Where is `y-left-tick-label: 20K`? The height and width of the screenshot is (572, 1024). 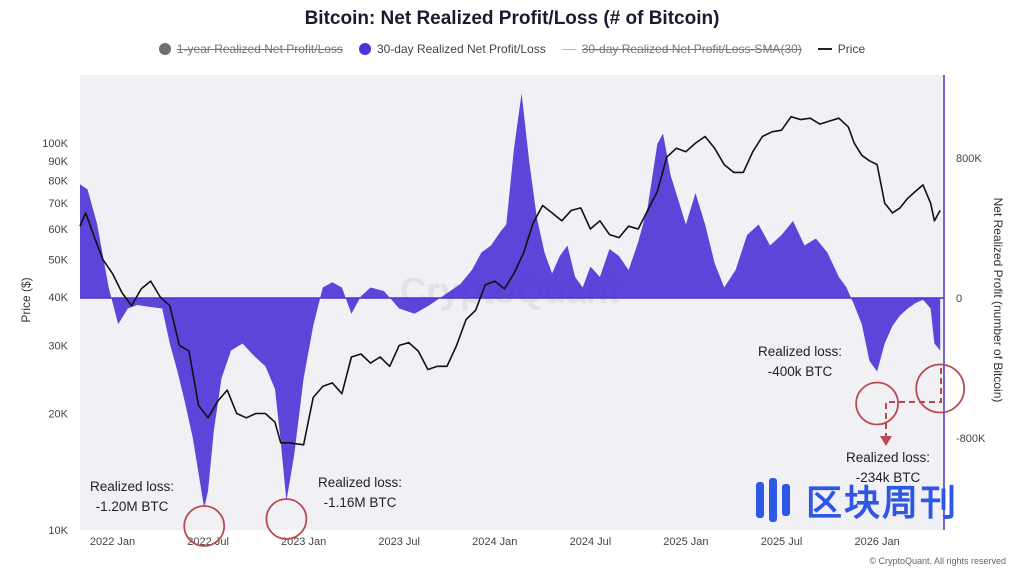 y-left-tick-label: 20K is located at coordinates (58, 415).